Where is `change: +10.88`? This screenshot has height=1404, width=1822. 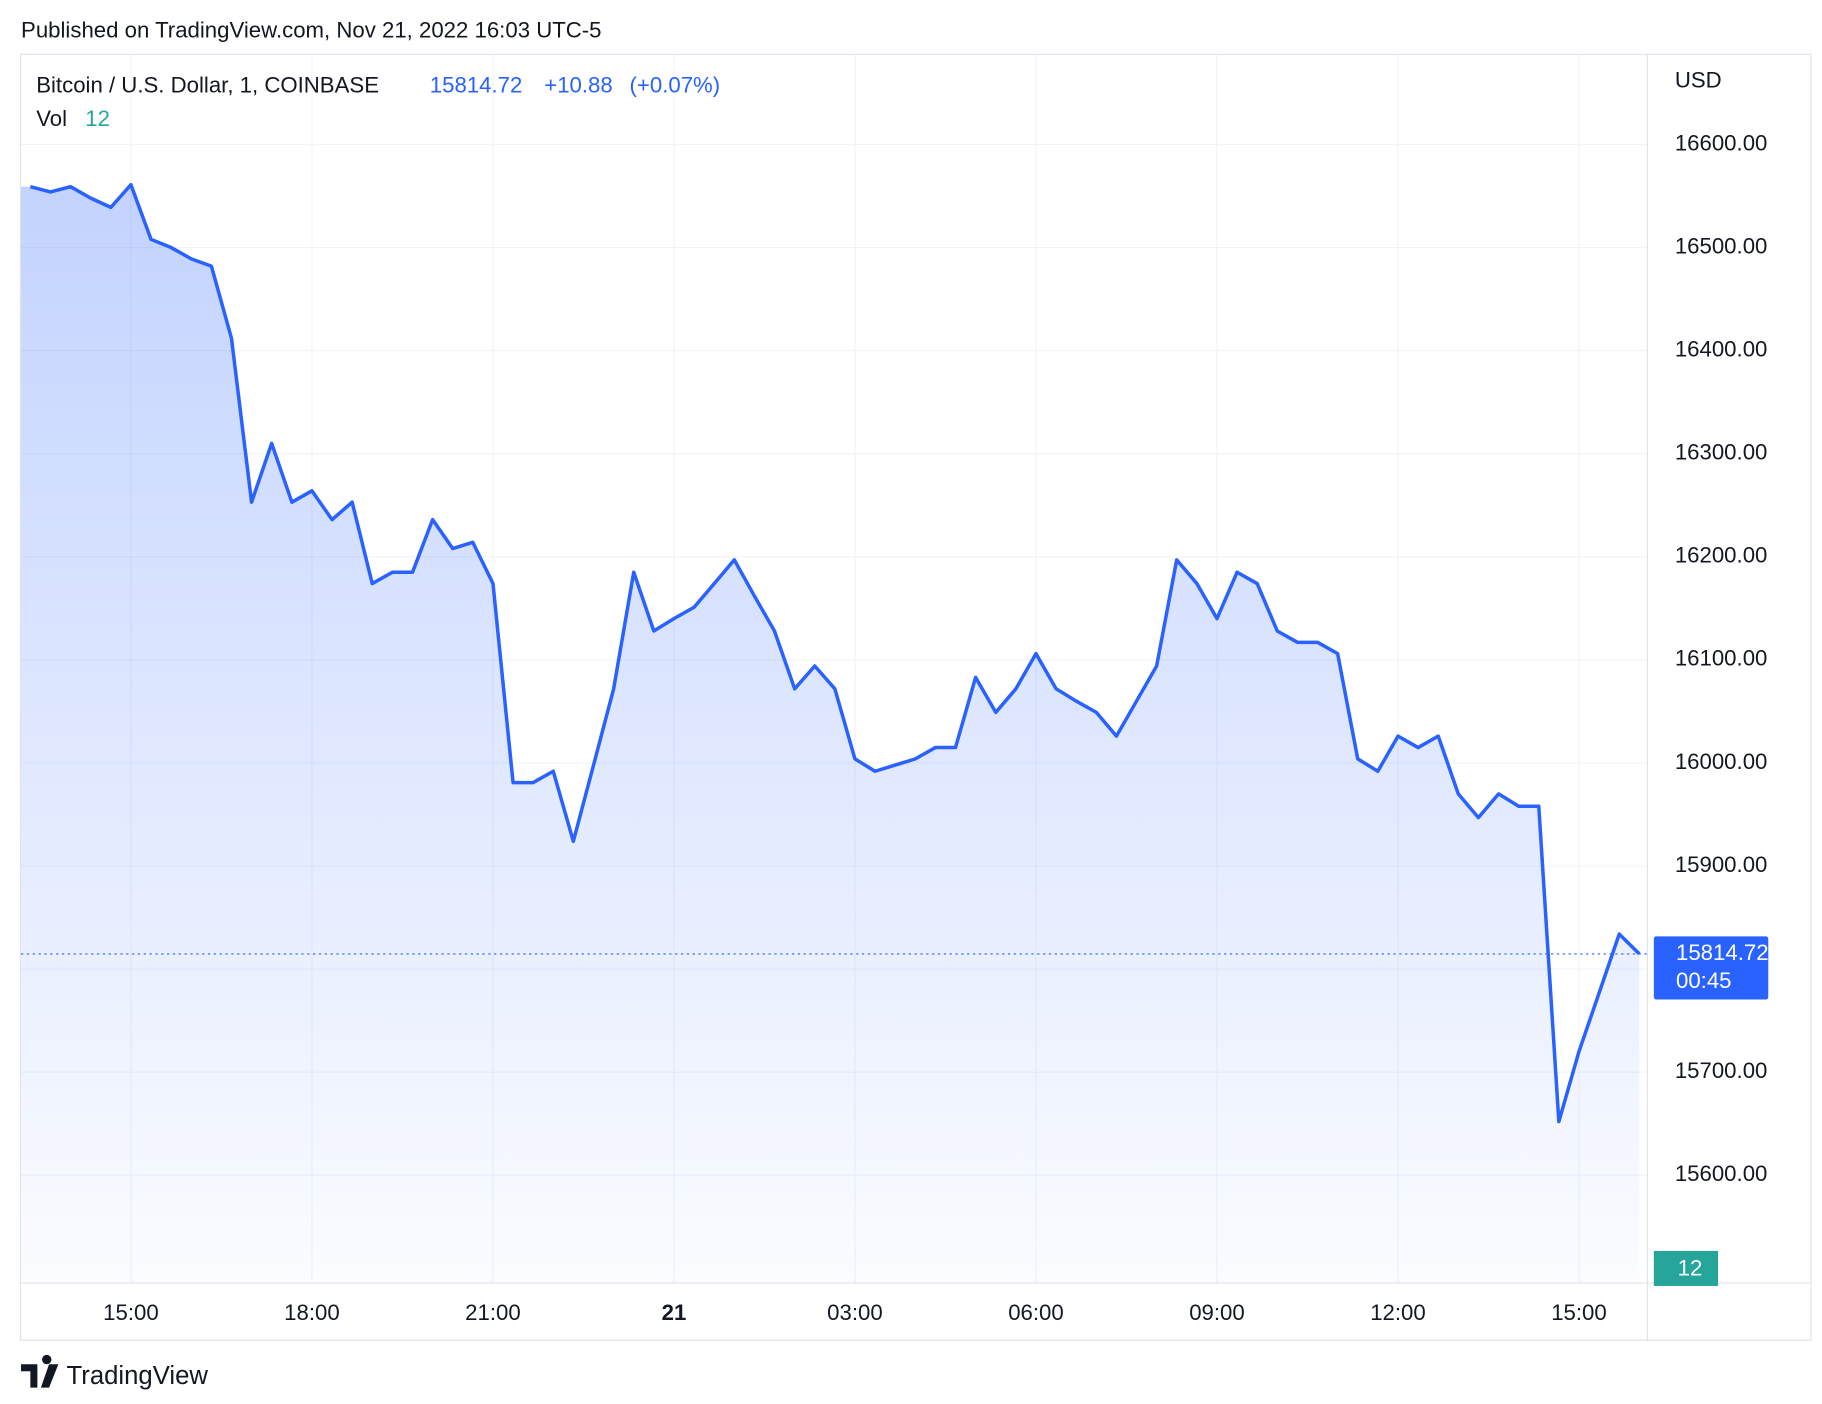
change: +10.88 is located at coordinates (578, 84).